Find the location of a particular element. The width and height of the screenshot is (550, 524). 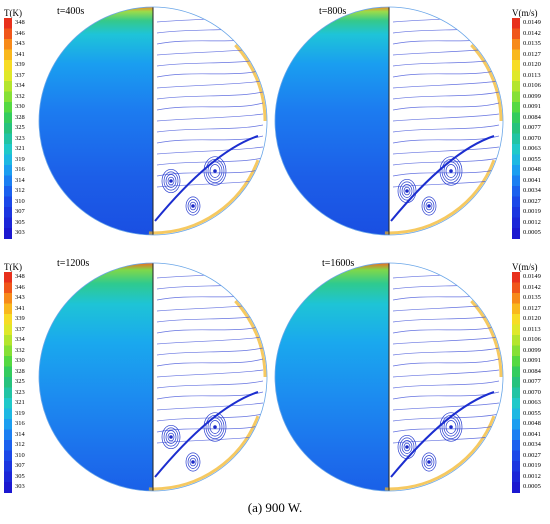

colorbar-tick-label: 305 is located at coordinates (20, 222).